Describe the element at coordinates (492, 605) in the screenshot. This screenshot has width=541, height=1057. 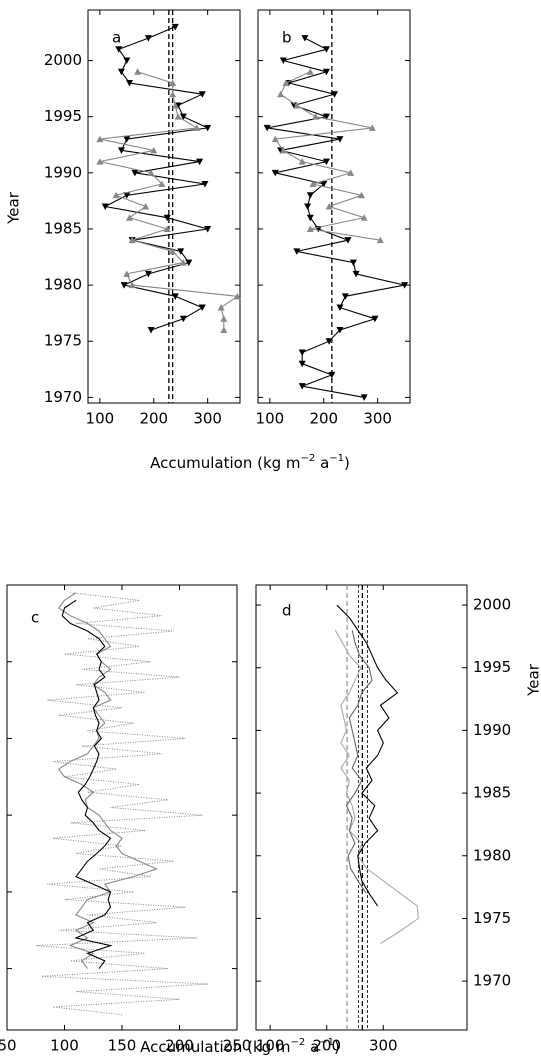
I see `y-tick-label: 2000` at that location.